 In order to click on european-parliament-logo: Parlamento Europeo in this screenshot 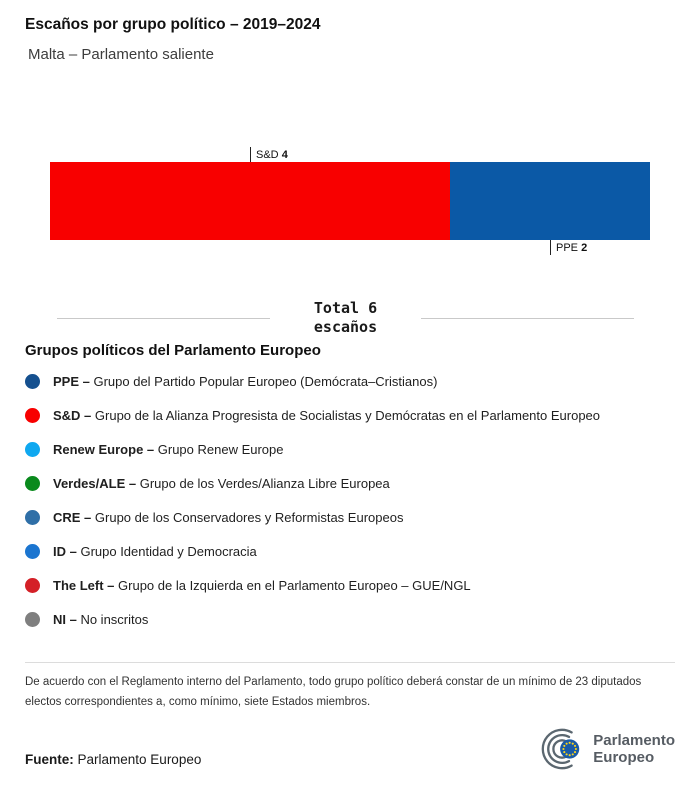, I will do `click(607, 749)`.